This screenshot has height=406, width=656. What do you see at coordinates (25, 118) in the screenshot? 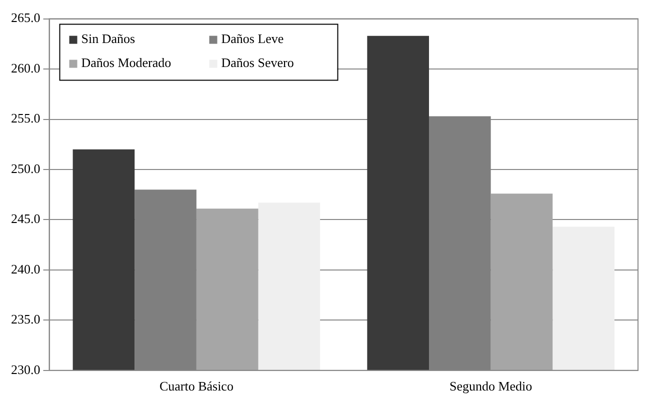
I see `y-tick-label: 255.0` at bounding box center [25, 118].